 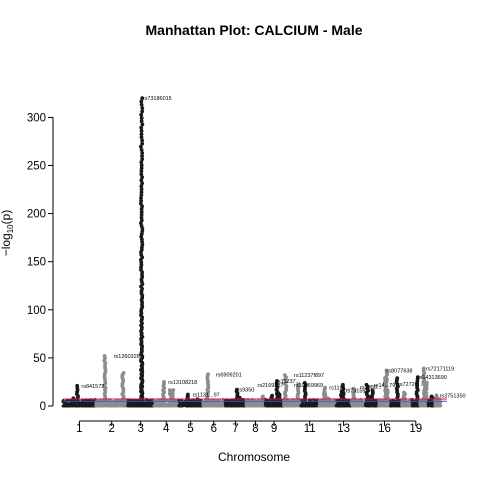 I want to click on snp-annotation-label: rs1131...97, so click(x=206, y=396).